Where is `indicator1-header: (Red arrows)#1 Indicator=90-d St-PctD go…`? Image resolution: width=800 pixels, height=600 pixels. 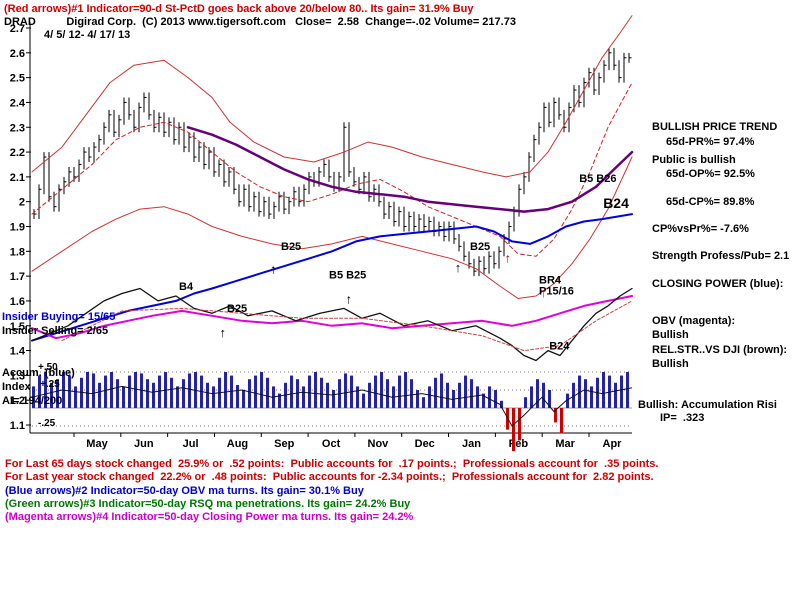
indicator1-header: (Red arrows)#1 Indicator=90-d St-PctD go… is located at coordinates (239, 9).